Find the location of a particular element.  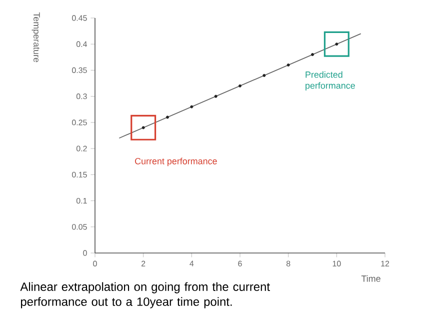

y-axis-title: Temperature is located at coordinates (36, 37).